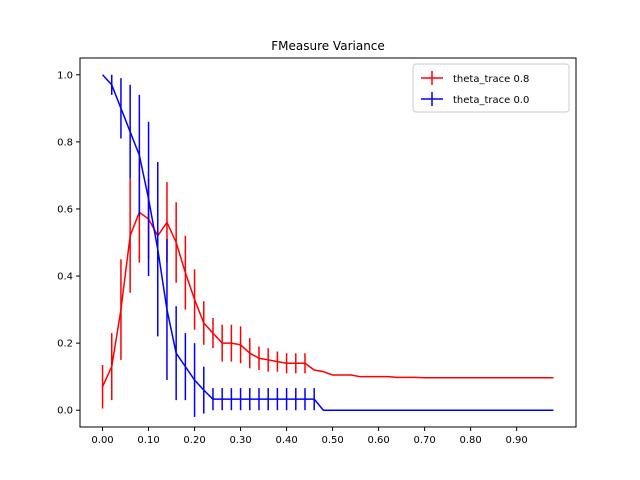 Image resolution: width=640 pixels, height=480 pixels. I want to click on legend-label: theta_trace 0.8, so click(491, 79).